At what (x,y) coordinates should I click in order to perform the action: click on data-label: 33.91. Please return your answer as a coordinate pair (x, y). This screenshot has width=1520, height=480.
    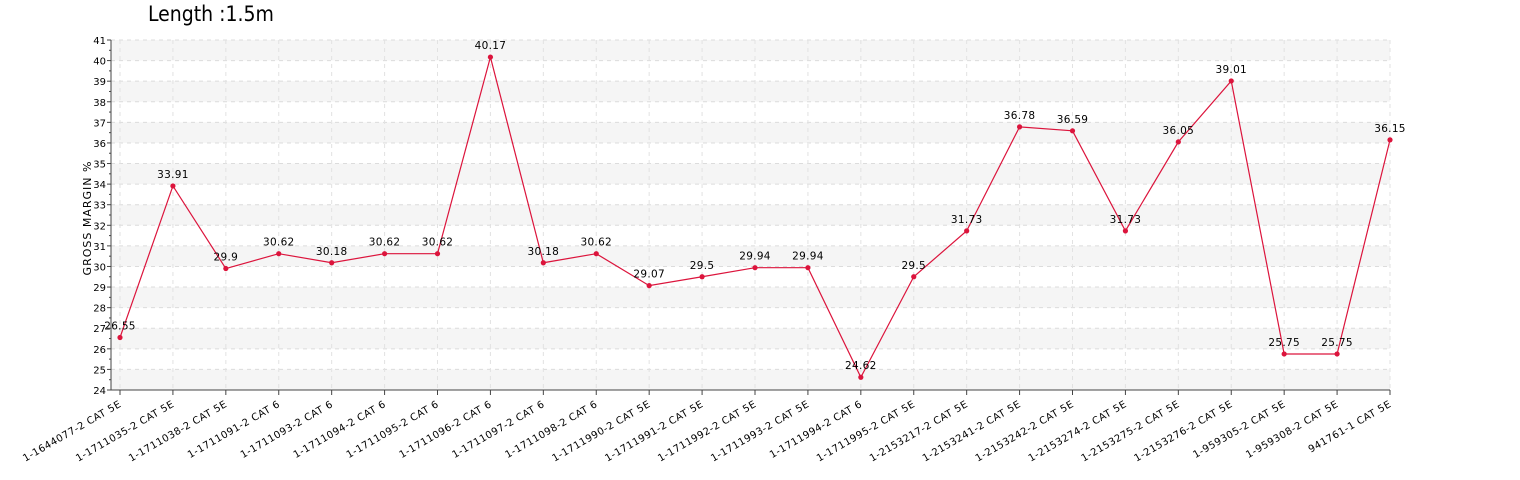
    Looking at the image, I should click on (173, 175).